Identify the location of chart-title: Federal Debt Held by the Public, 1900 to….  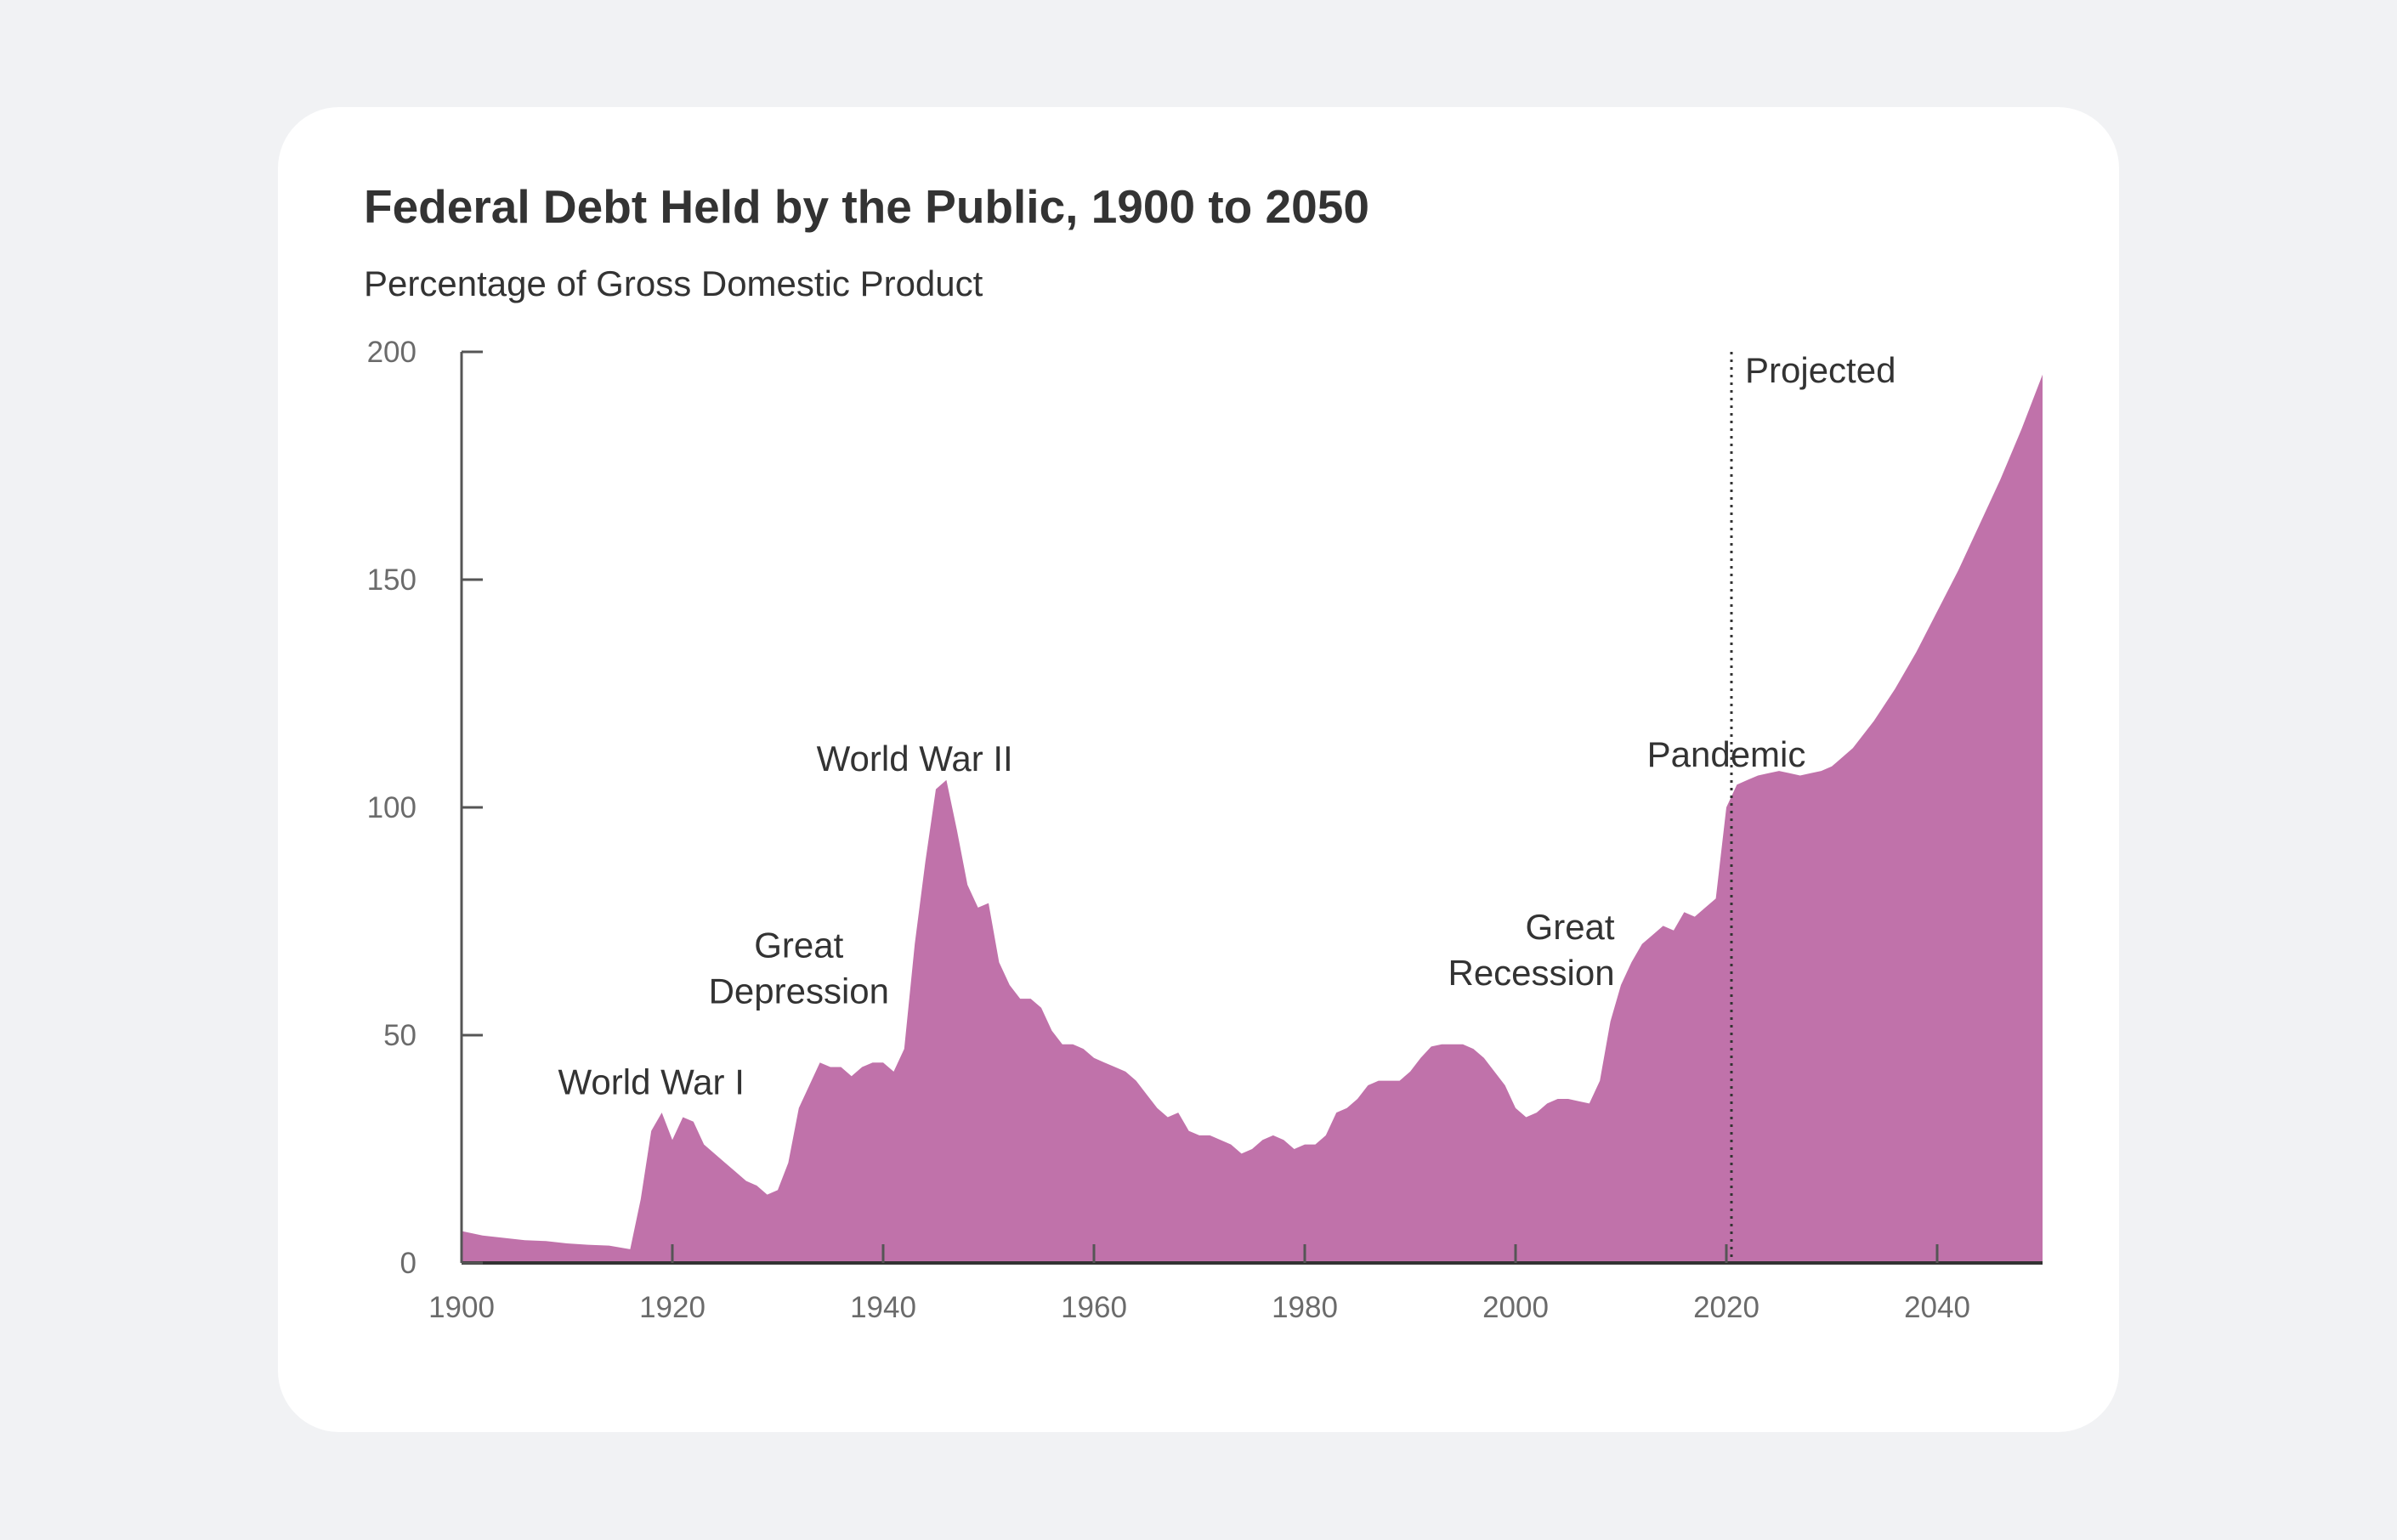
(866, 207).